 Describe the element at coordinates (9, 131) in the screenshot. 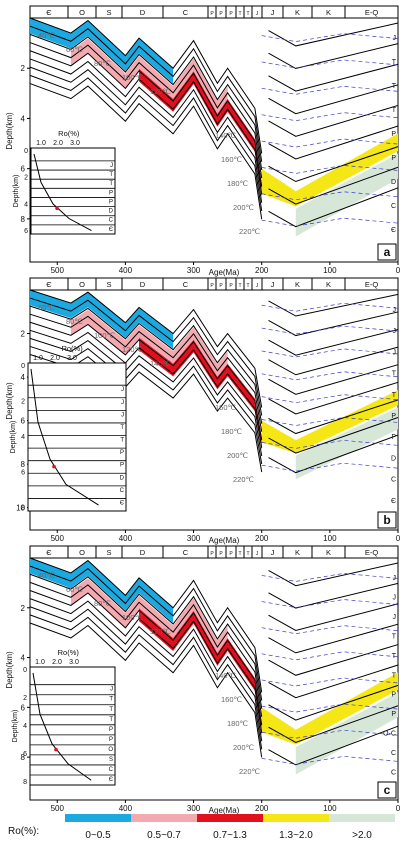

I see `depth-axis-label: Depth(km)` at that location.